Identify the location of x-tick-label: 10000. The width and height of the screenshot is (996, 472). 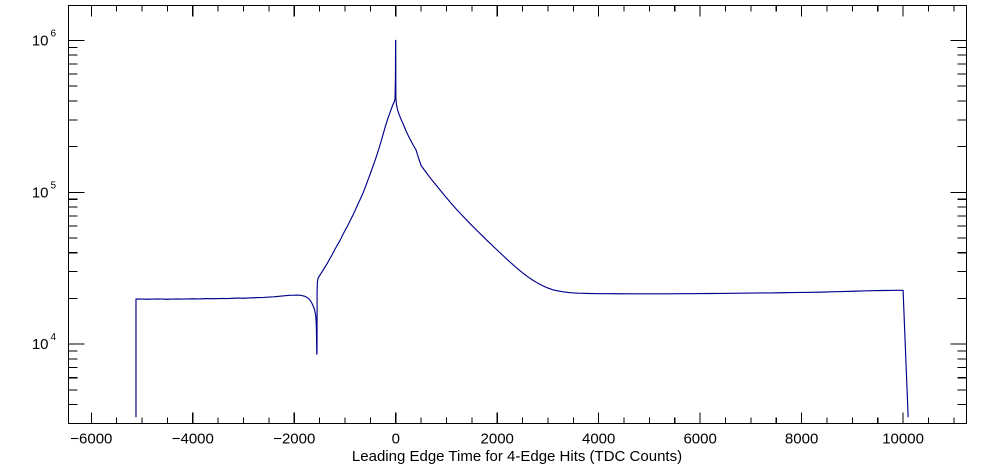
(903, 439).